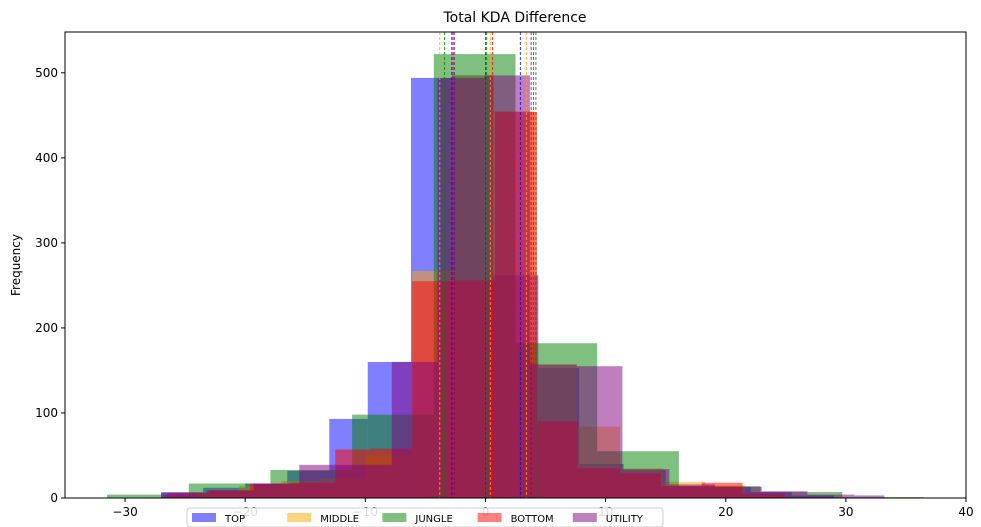 The height and width of the screenshot is (527, 981). I want to click on x-tick-label-5: 20, so click(725, 512).